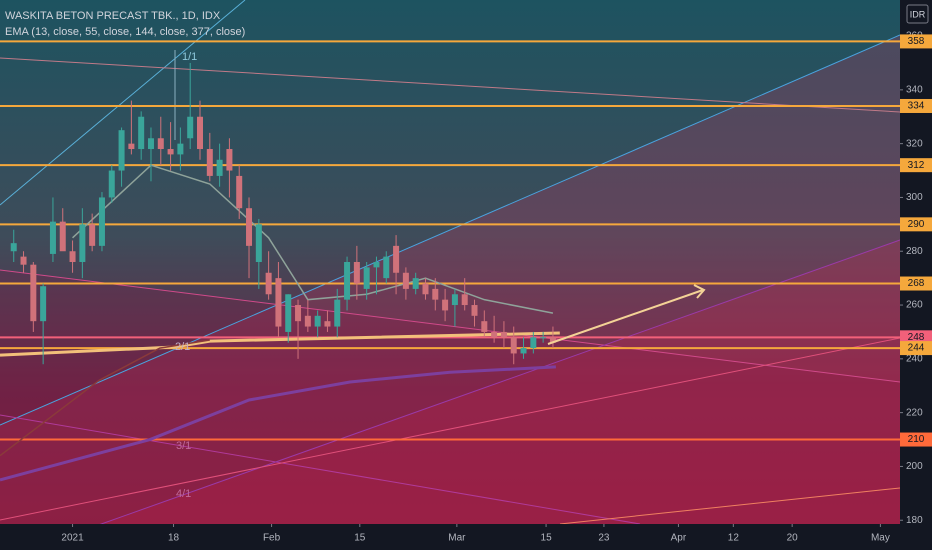  Describe the element at coordinates (914, 412) in the screenshot. I see `y-tick-label: 220` at that location.